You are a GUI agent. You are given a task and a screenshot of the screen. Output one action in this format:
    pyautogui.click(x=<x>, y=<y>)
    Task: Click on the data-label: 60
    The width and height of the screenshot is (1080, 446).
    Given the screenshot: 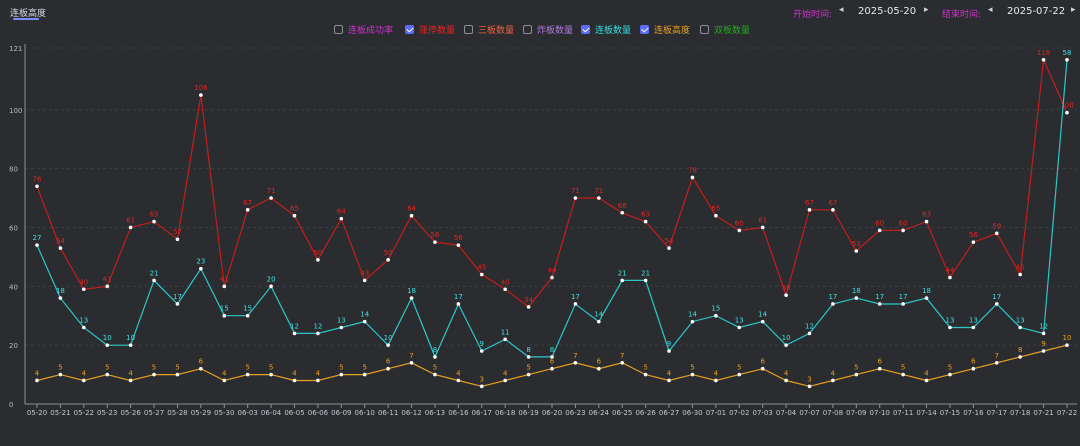 What is the action you would take?
    pyautogui.click(x=903, y=223)
    